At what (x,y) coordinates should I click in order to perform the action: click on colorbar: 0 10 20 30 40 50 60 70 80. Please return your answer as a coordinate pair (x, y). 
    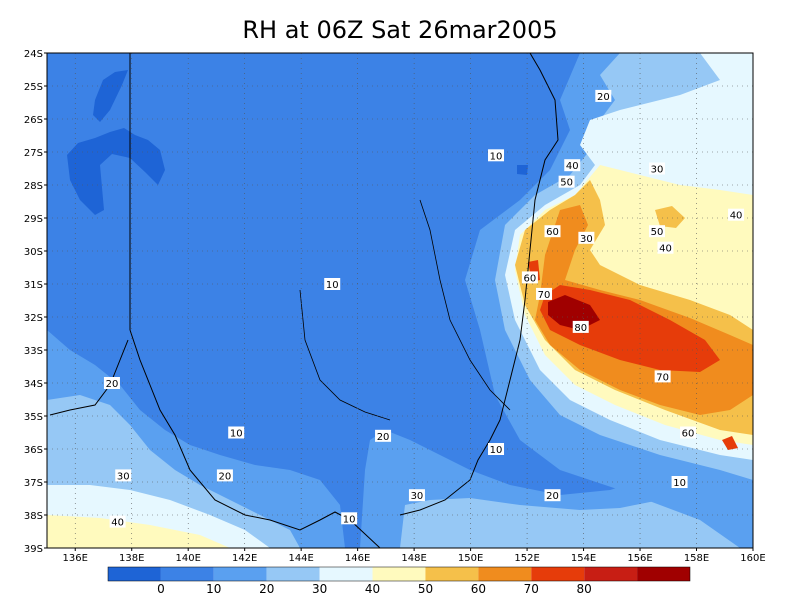
    Looking at the image, I should click on (399, 581).